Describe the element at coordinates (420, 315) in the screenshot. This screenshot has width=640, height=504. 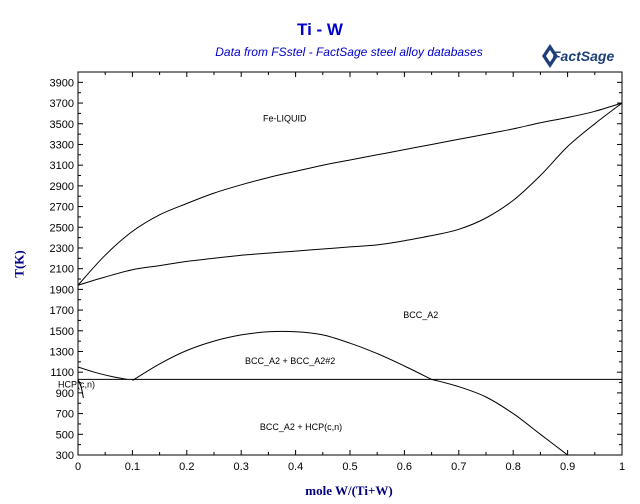
I see `phase-region-label: BCC_A2` at that location.